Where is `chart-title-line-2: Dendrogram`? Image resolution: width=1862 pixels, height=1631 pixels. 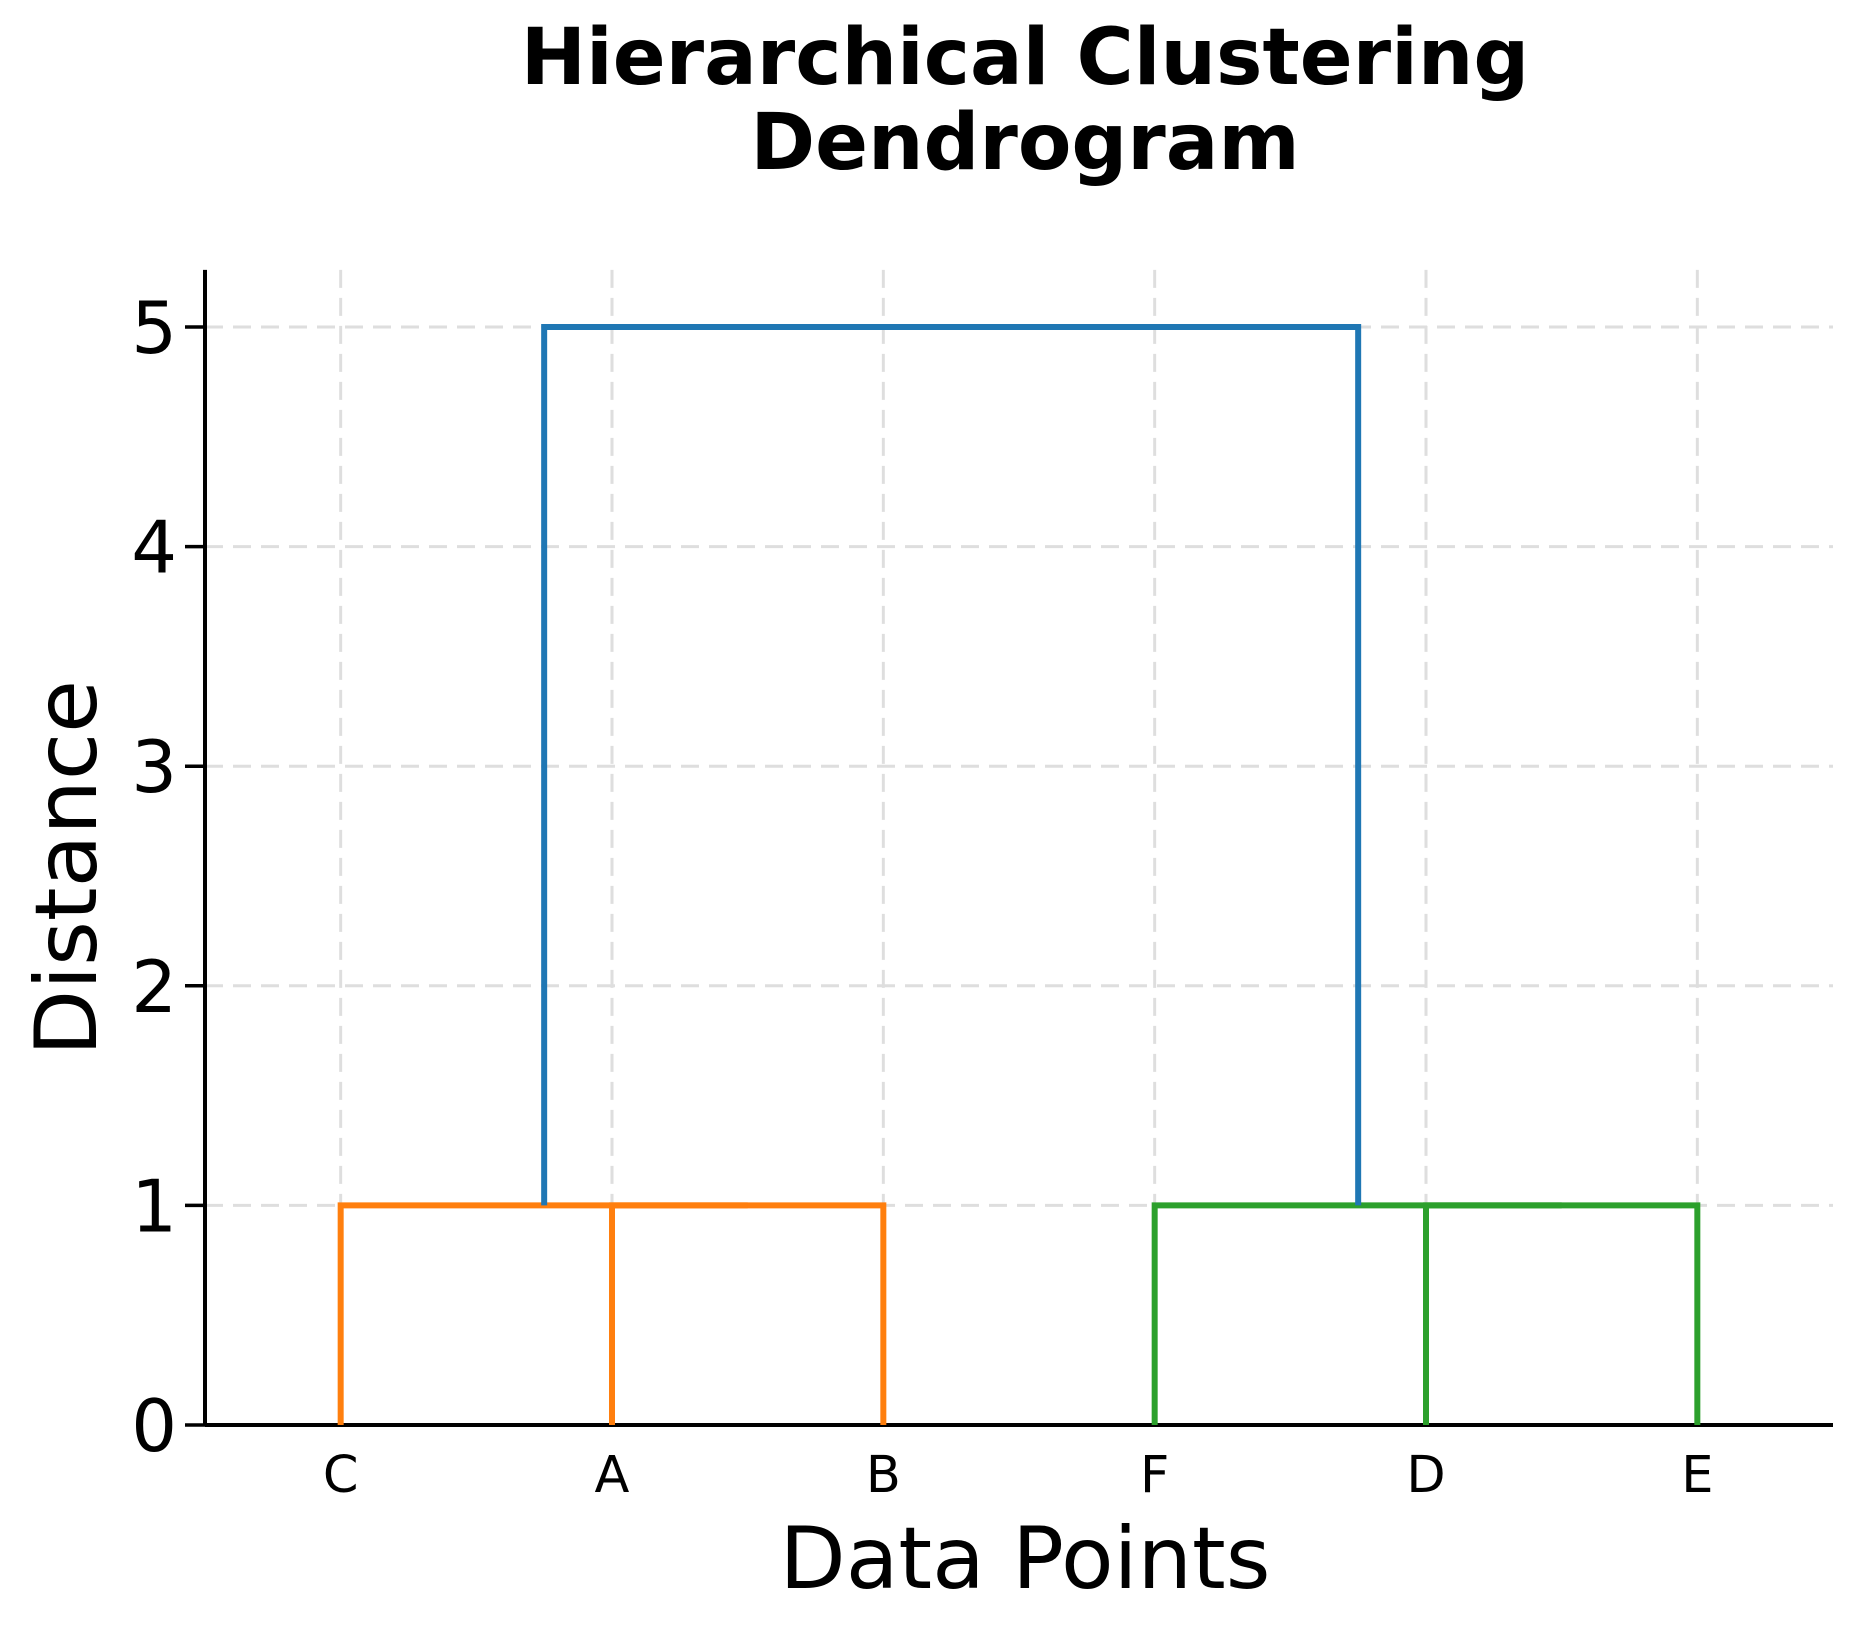 chart-title-line-2: Dendrogram is located at coordinates (1025, 143).